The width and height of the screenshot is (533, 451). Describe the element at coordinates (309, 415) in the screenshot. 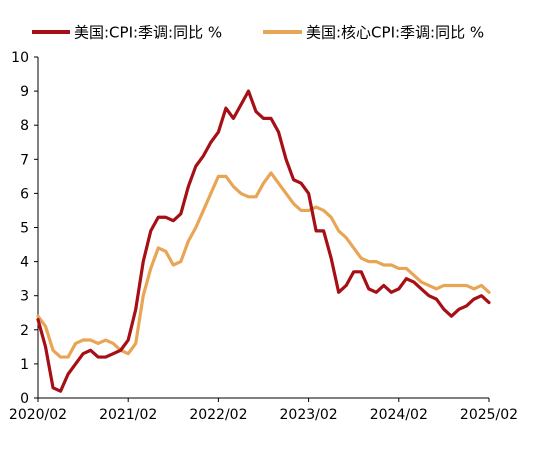

I see `x-tick-label: 2023/02` at that location.